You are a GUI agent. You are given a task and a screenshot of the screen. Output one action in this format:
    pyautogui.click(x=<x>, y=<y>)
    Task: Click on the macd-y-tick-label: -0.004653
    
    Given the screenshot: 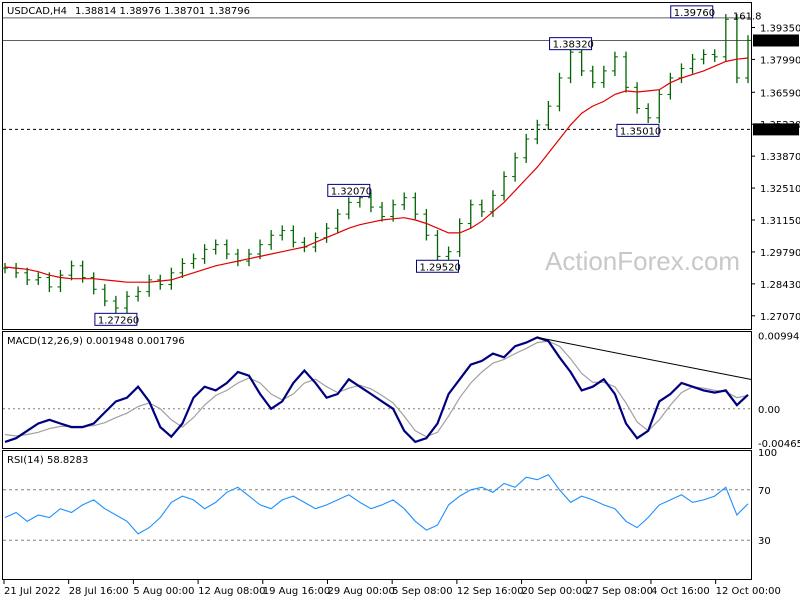 What is the action you would take?
    pyautogui.click(x=779, y=444)
    